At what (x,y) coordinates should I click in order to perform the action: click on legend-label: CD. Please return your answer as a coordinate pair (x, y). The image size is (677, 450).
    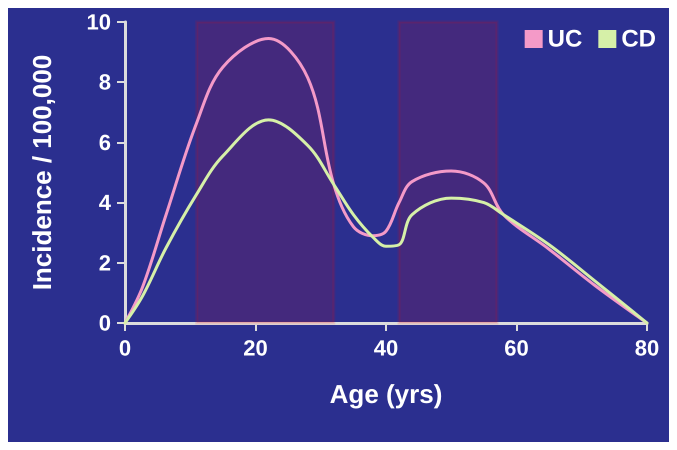
    Looking at the image, I should click on (638, 39).